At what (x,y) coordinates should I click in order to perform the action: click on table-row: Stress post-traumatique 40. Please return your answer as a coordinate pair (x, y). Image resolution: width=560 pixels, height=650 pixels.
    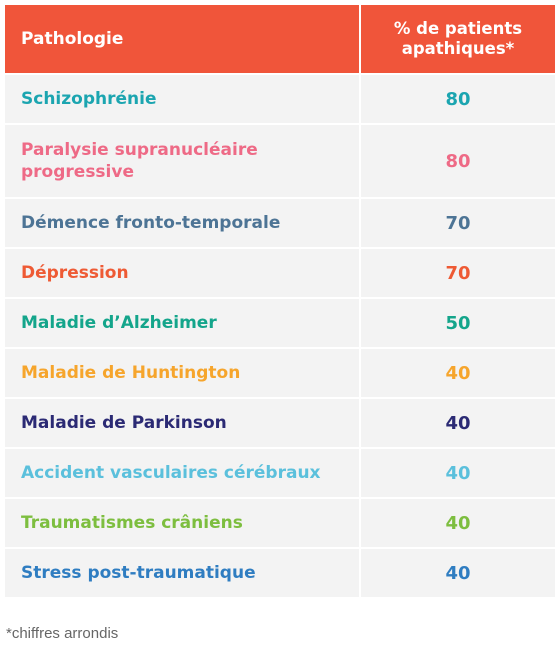
    Looking at the image, I should click on (280, 574).